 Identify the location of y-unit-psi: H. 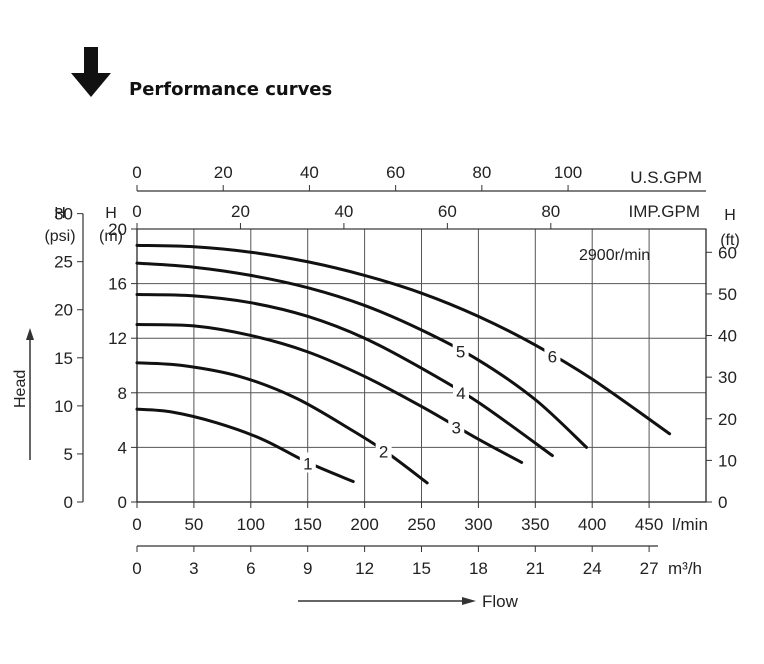
(60, 213).